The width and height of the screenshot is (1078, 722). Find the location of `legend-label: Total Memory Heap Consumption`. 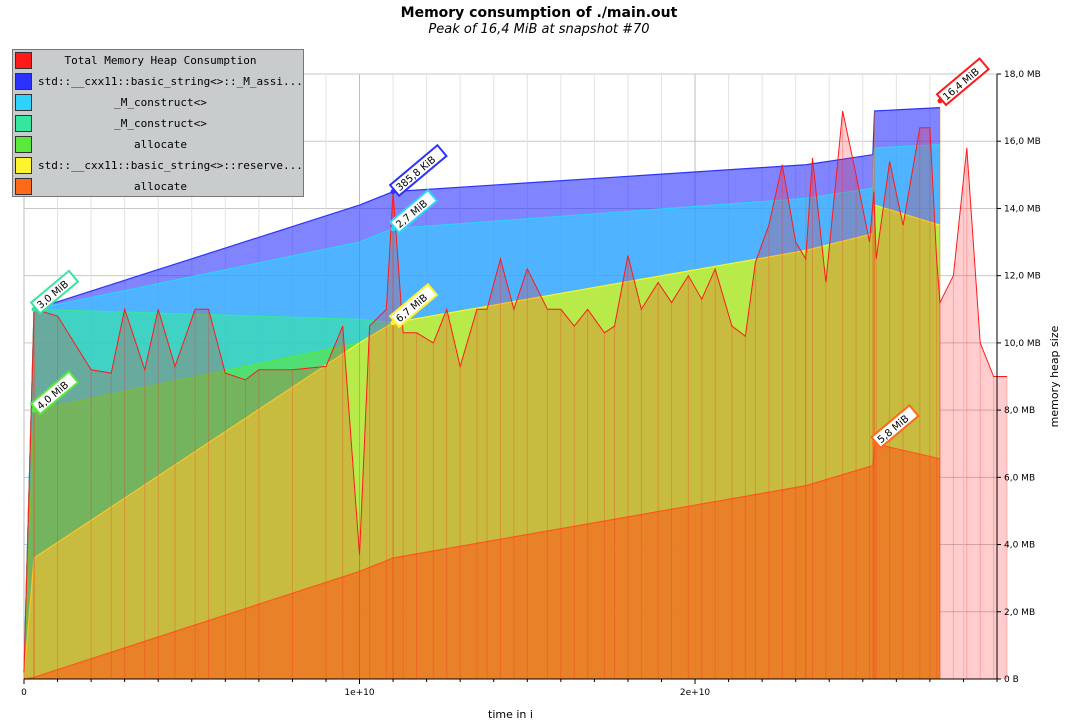

legend-label: Total Memory Heap Consumption is located at coordinates (160, 60).